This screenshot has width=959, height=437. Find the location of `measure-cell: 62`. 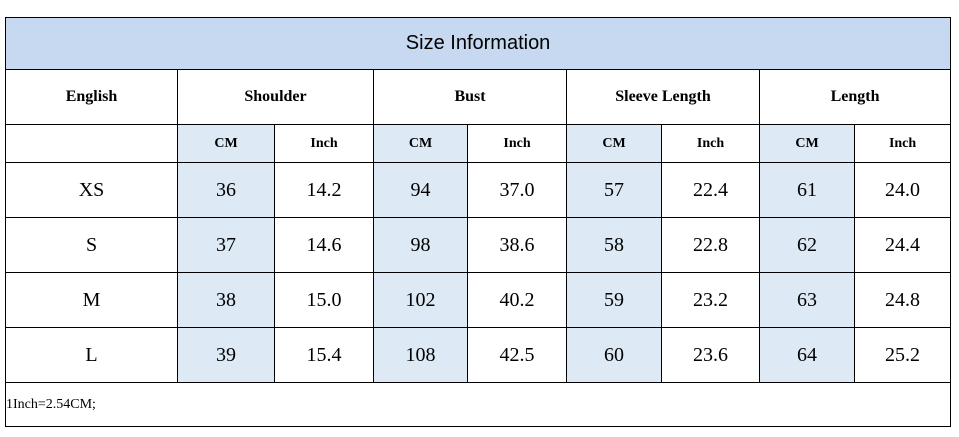

measure-cell: 62 is located at coordinates (807, 245).